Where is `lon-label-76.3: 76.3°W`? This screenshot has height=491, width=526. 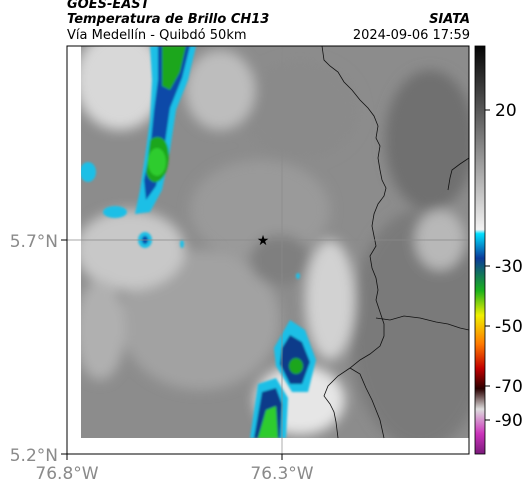
lon-label-76.3: 76.3°W is located at coordinates (281, 474).